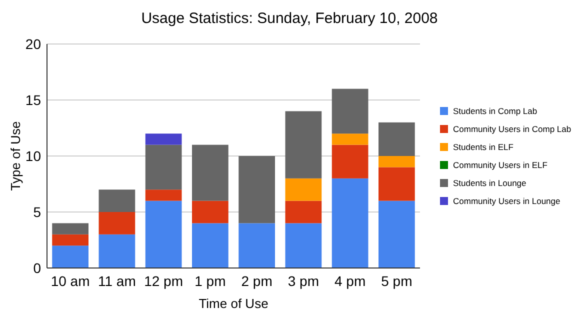 The height and width of the screenshot is (320, 579). I want to click on legend-label: Community Users in Comp Lab, so click(512, 129).